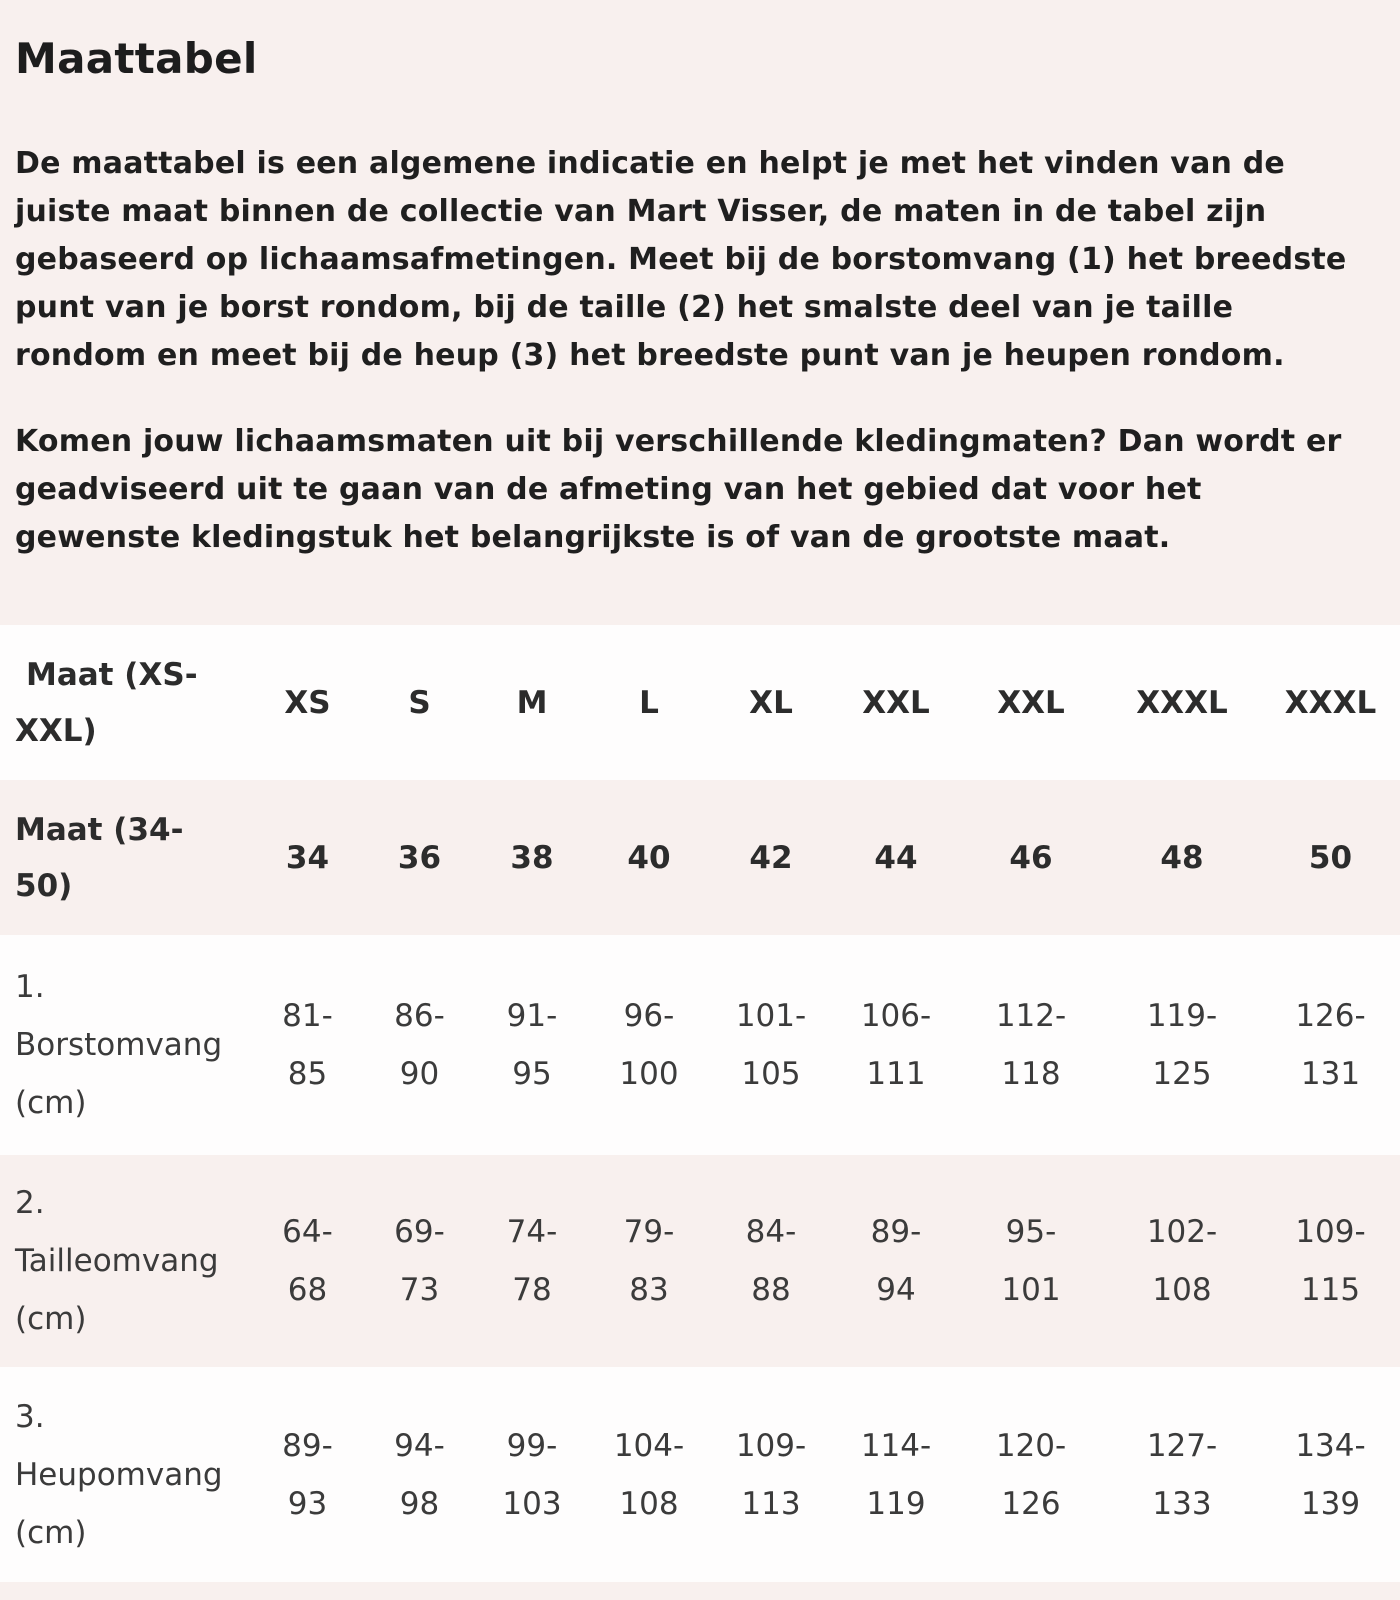  Describe the element at coordinates (649, 702) in the screenshot. I see `size-value-cell: L` at that location.